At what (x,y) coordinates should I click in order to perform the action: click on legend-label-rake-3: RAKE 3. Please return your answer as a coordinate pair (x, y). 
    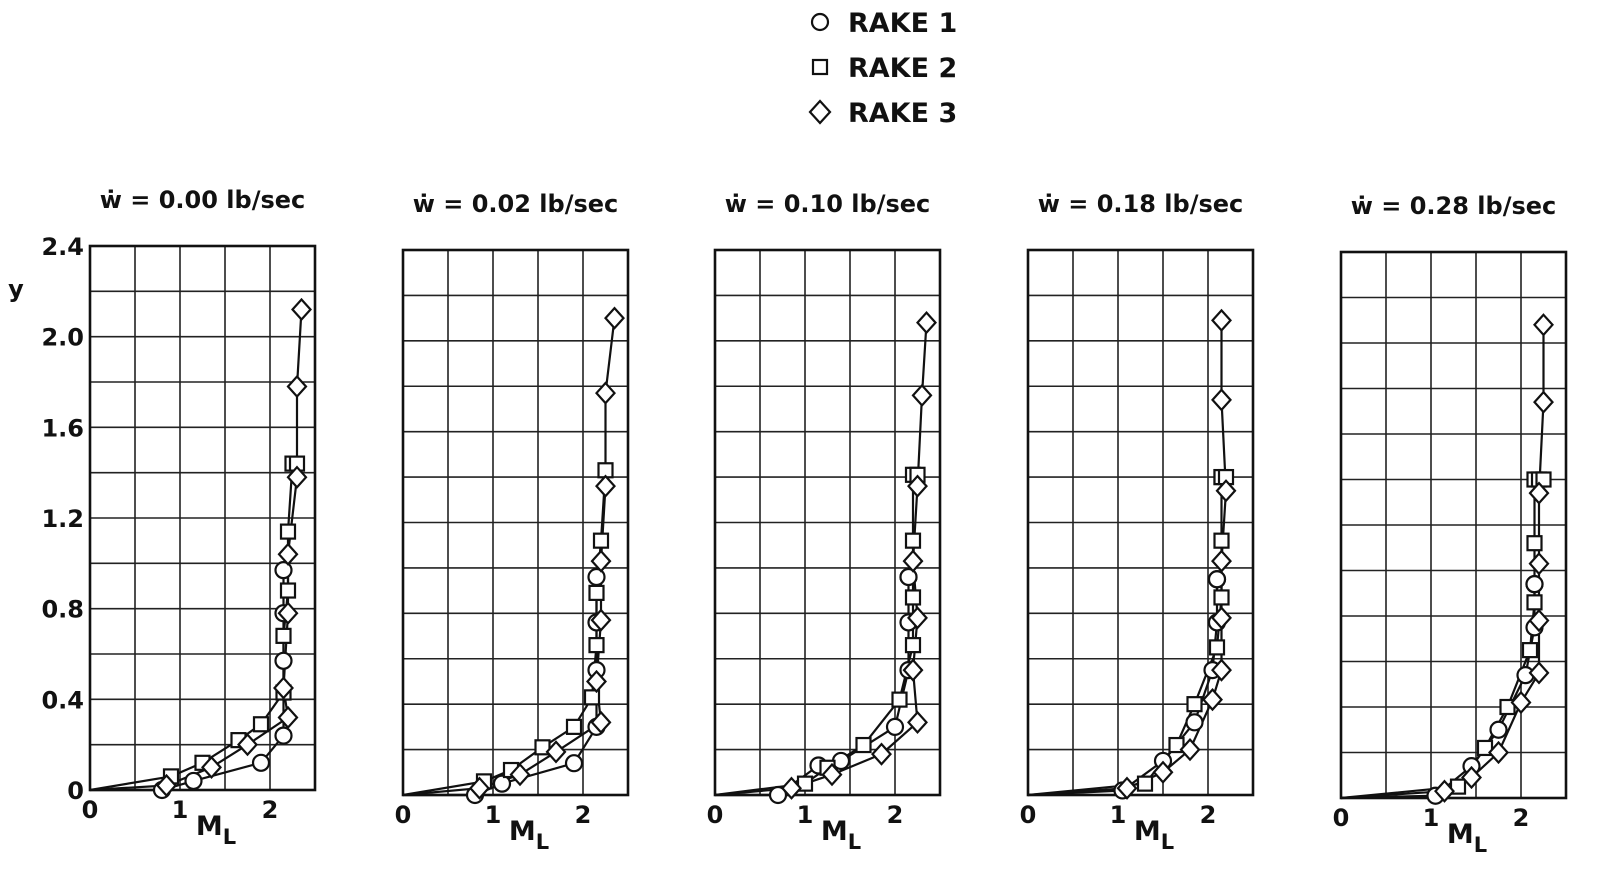
    Looking at the image, I should click on (902, 113).